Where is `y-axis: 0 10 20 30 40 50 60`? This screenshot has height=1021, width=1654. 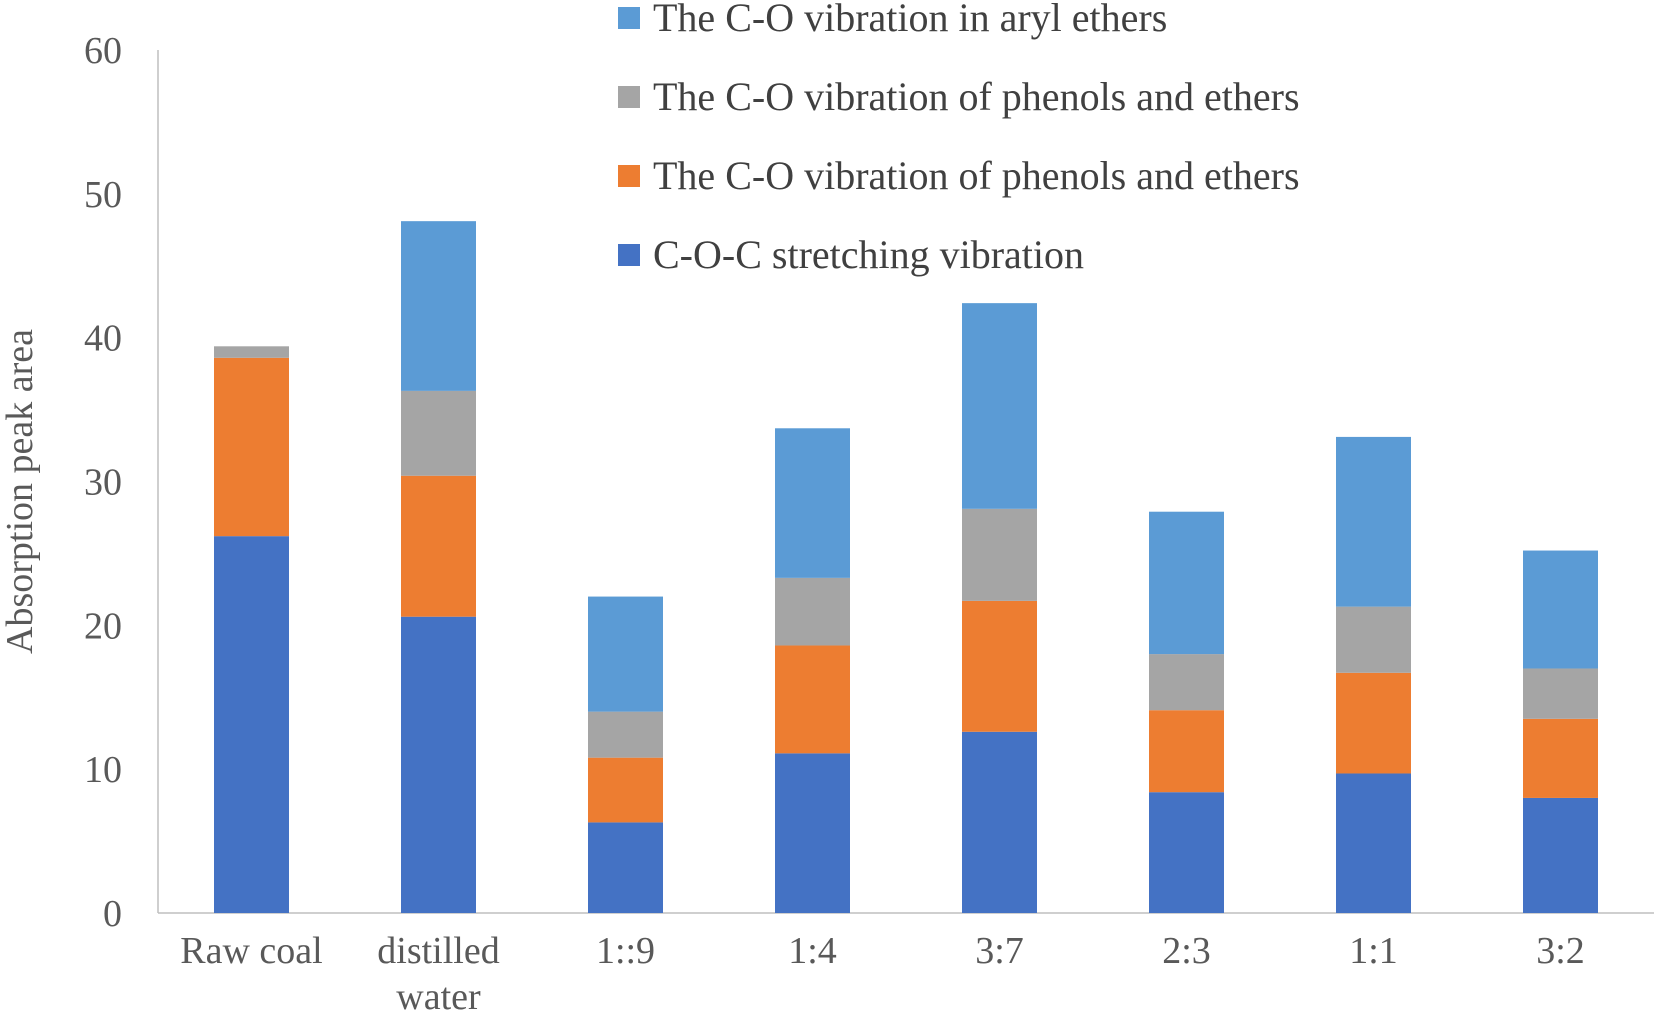 y-axis: 0 10 20 30 40 50 60 is located at coordinates (121, 482).